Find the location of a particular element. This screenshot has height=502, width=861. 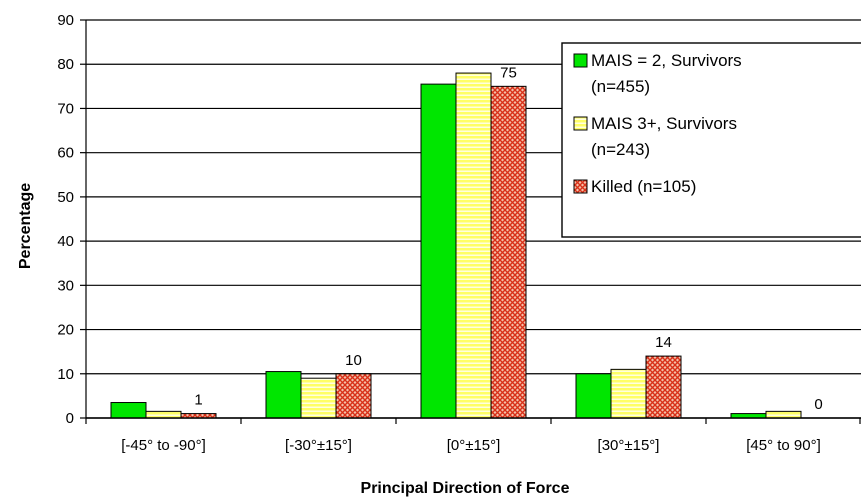

data-label: 75 is located at coordinates (508, 72).